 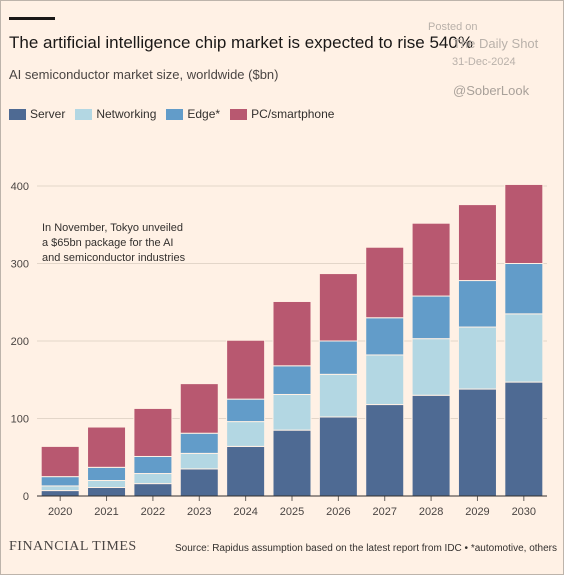 I want to click on legend-label-networking: Networking, so click(x=126, y=114).